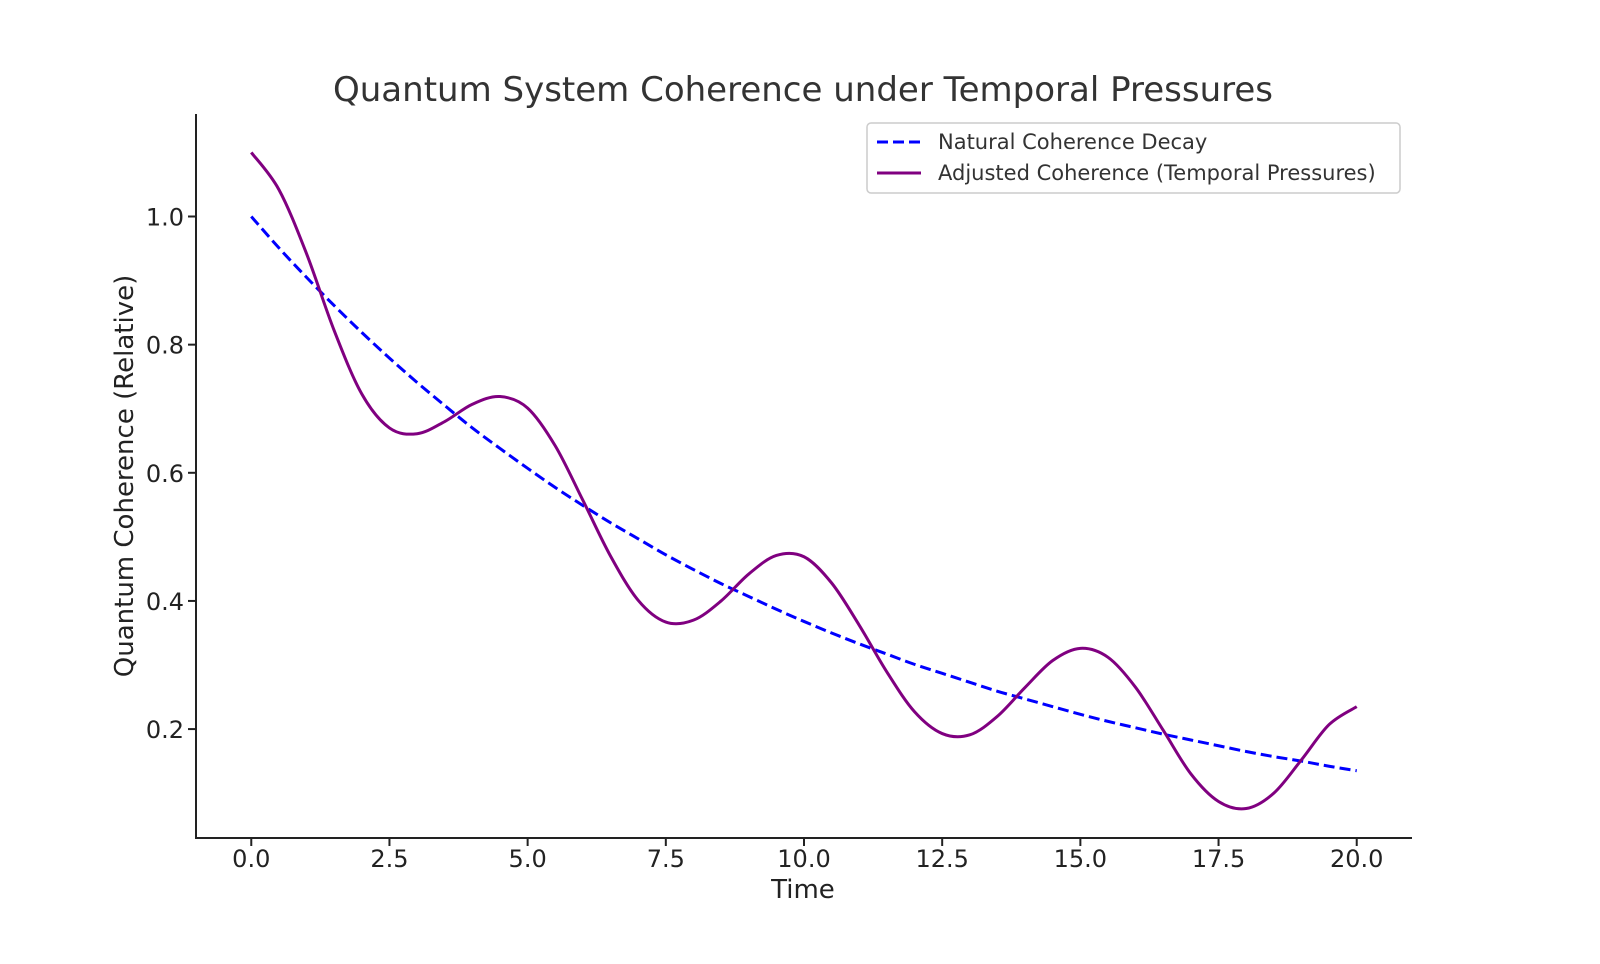 The image size is (1600, 964). Describe the element at coordinates (1356, 859) in the screenshot. I see `x-tick-label: 20.0` at that location.